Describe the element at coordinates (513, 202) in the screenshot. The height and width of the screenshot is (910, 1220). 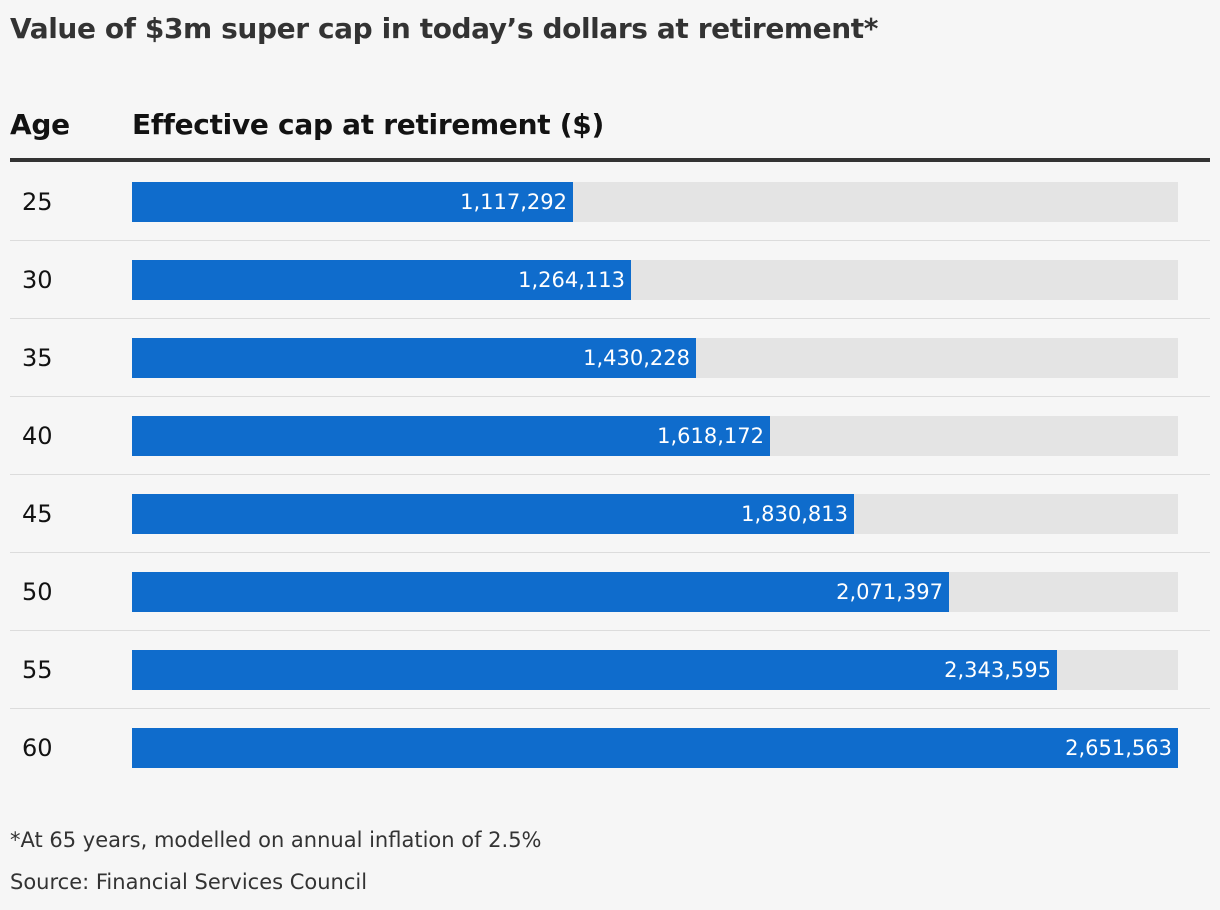
I see `bar-value-label-25: 1,117,292` at that location.